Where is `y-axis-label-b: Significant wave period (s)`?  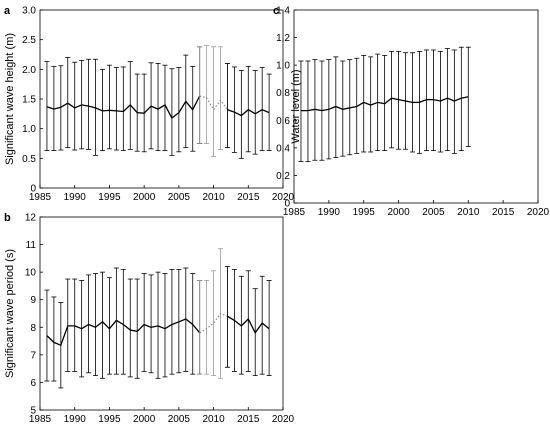 y-axis-label-b: Significant wave period (s) is located at coordinates (10, 313).